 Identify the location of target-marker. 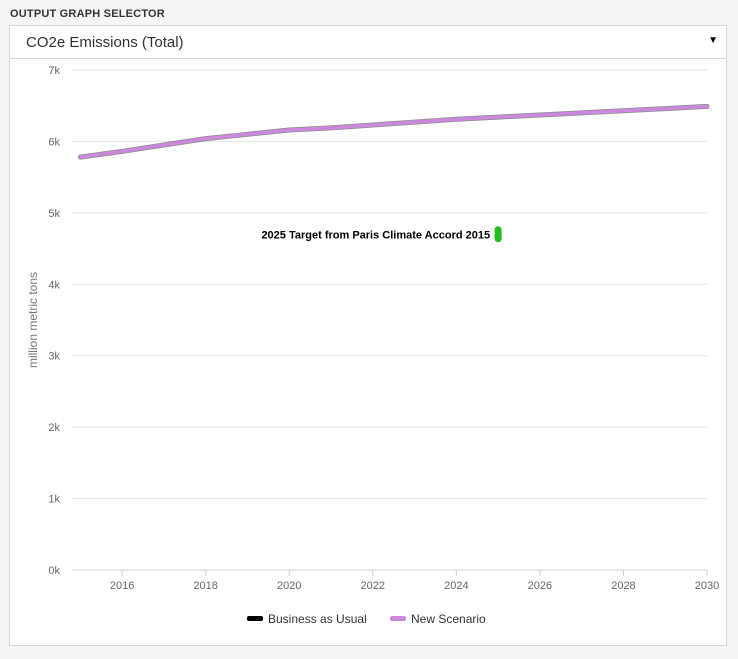
(498, 234).